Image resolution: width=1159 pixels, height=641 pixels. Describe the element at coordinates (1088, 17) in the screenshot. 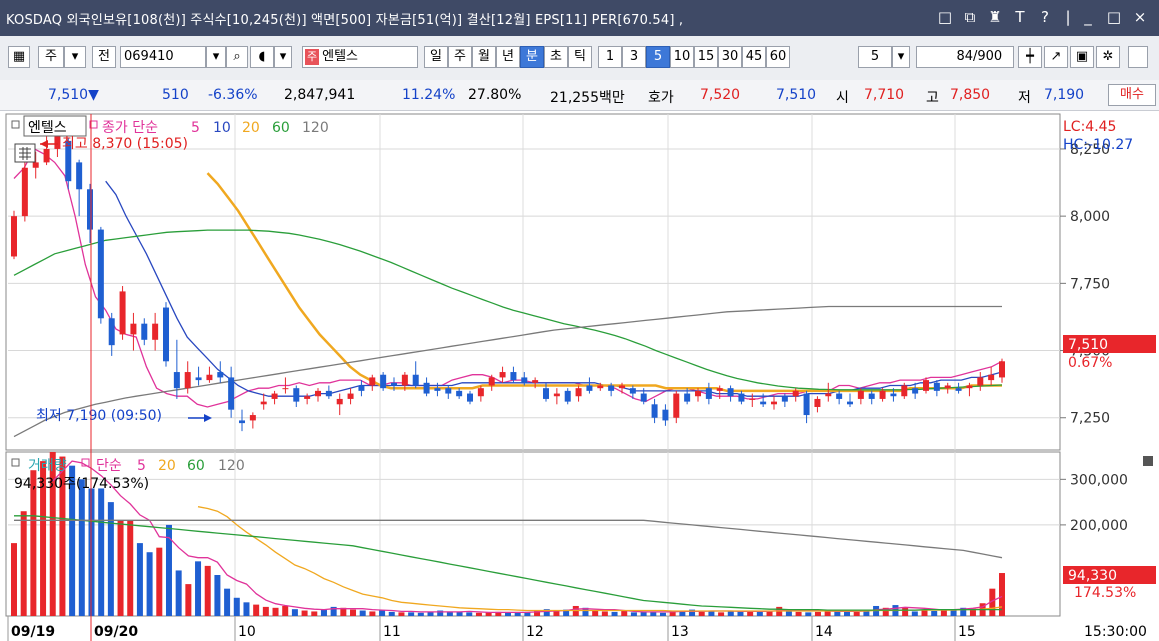

I see `minimize-icon: _` at that location.